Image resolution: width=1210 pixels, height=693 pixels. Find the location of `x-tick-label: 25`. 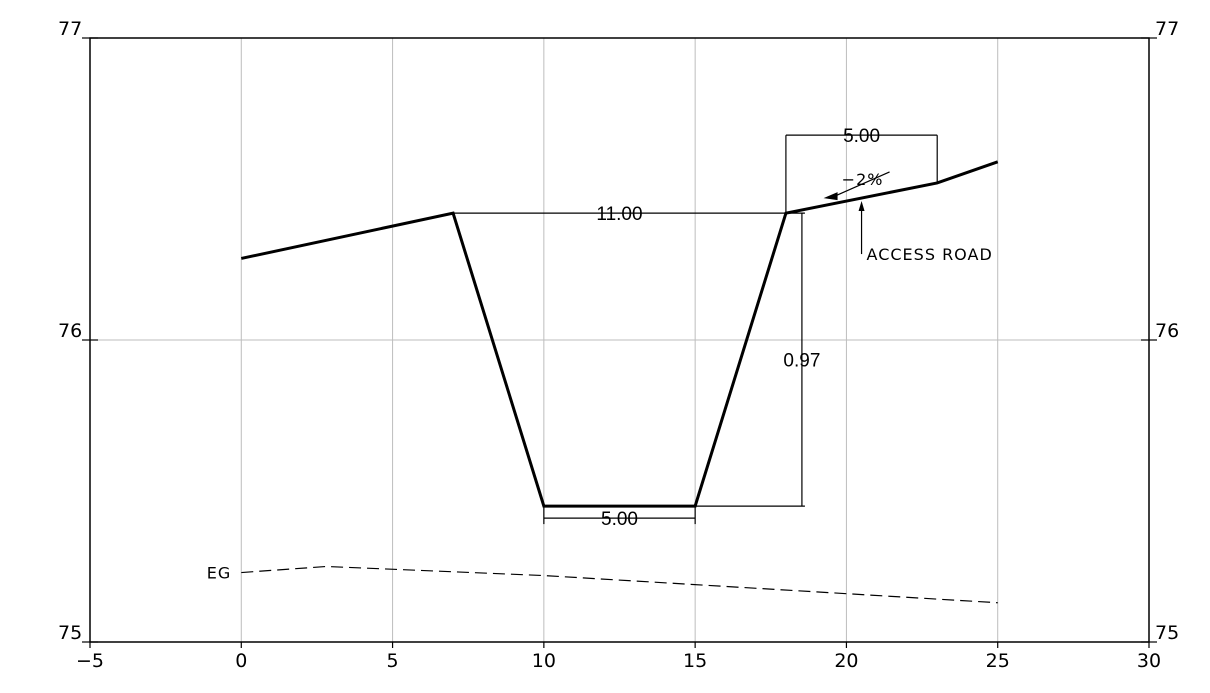

x-tick-label: 25 is located at coordinates (998, 661).